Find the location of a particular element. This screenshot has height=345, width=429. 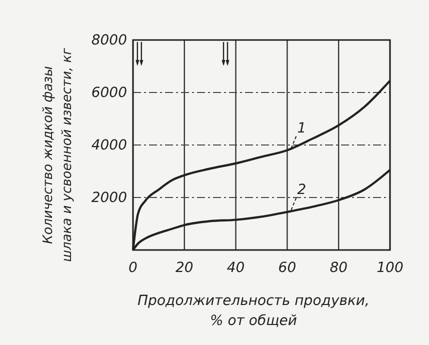

x-tick-label: 100 is located at coordinates (390, 268).